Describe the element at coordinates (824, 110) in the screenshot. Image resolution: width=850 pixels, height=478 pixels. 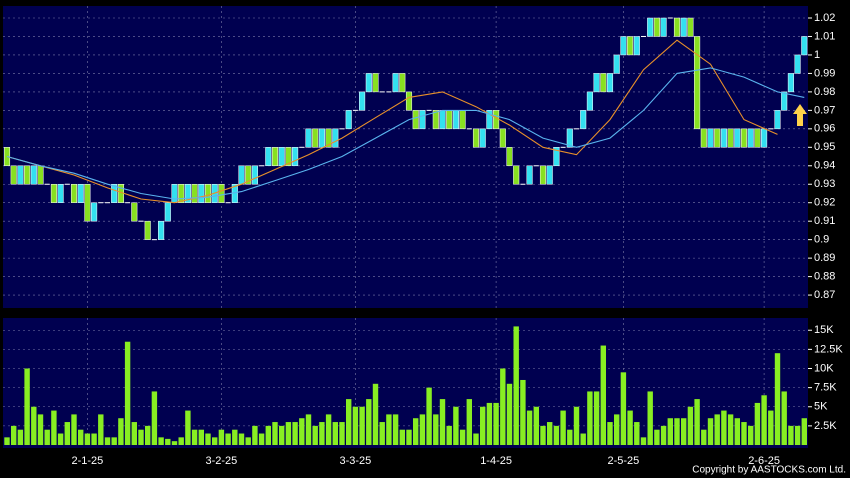
I see `y-tick-label: 0.97` at that location.